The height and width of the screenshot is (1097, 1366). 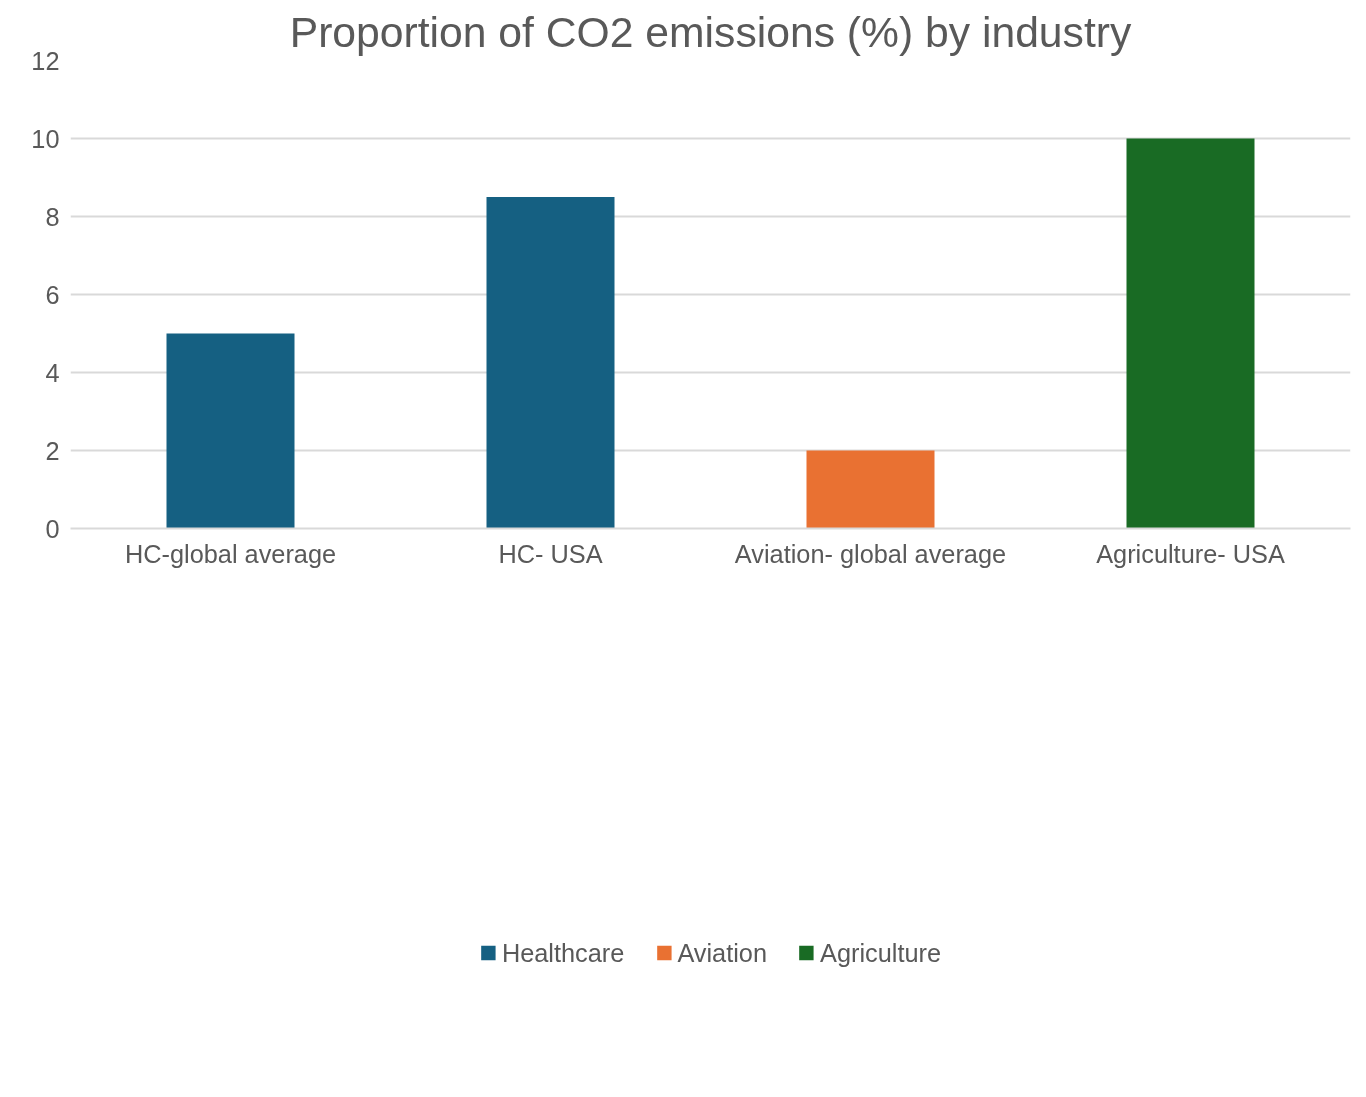 What do you see at coordinates (881, 953) in the screenshot?
I see `legend-label: Agriculture` at bounding box center [881, 953].